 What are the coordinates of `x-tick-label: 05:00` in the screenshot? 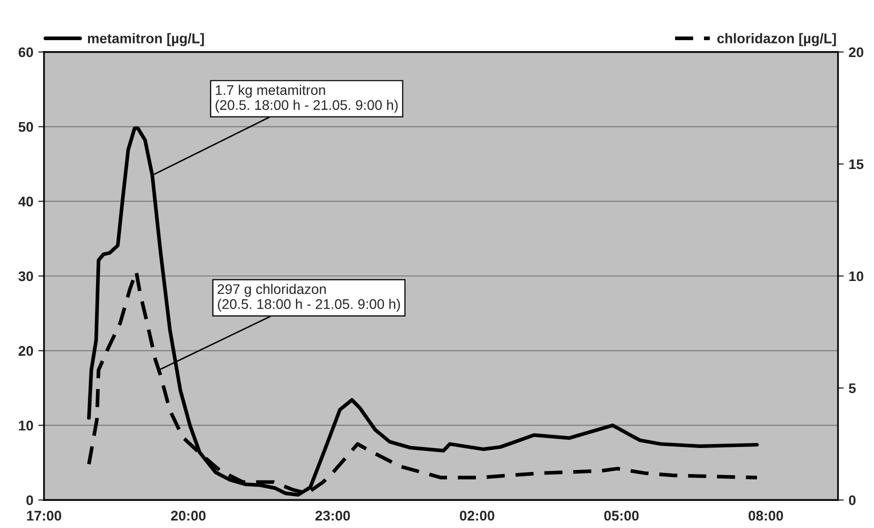 It's located at (621, 515).